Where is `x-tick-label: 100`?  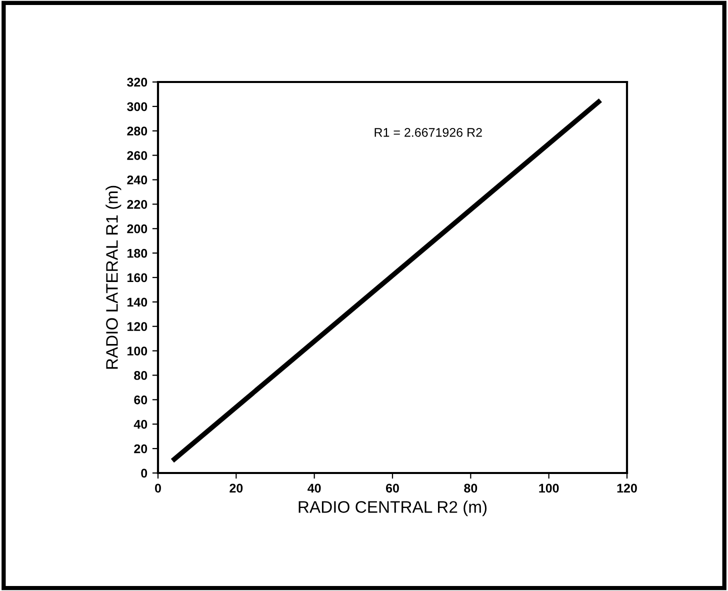
x-tick-label: 100 is located at coordinates (549, 488).